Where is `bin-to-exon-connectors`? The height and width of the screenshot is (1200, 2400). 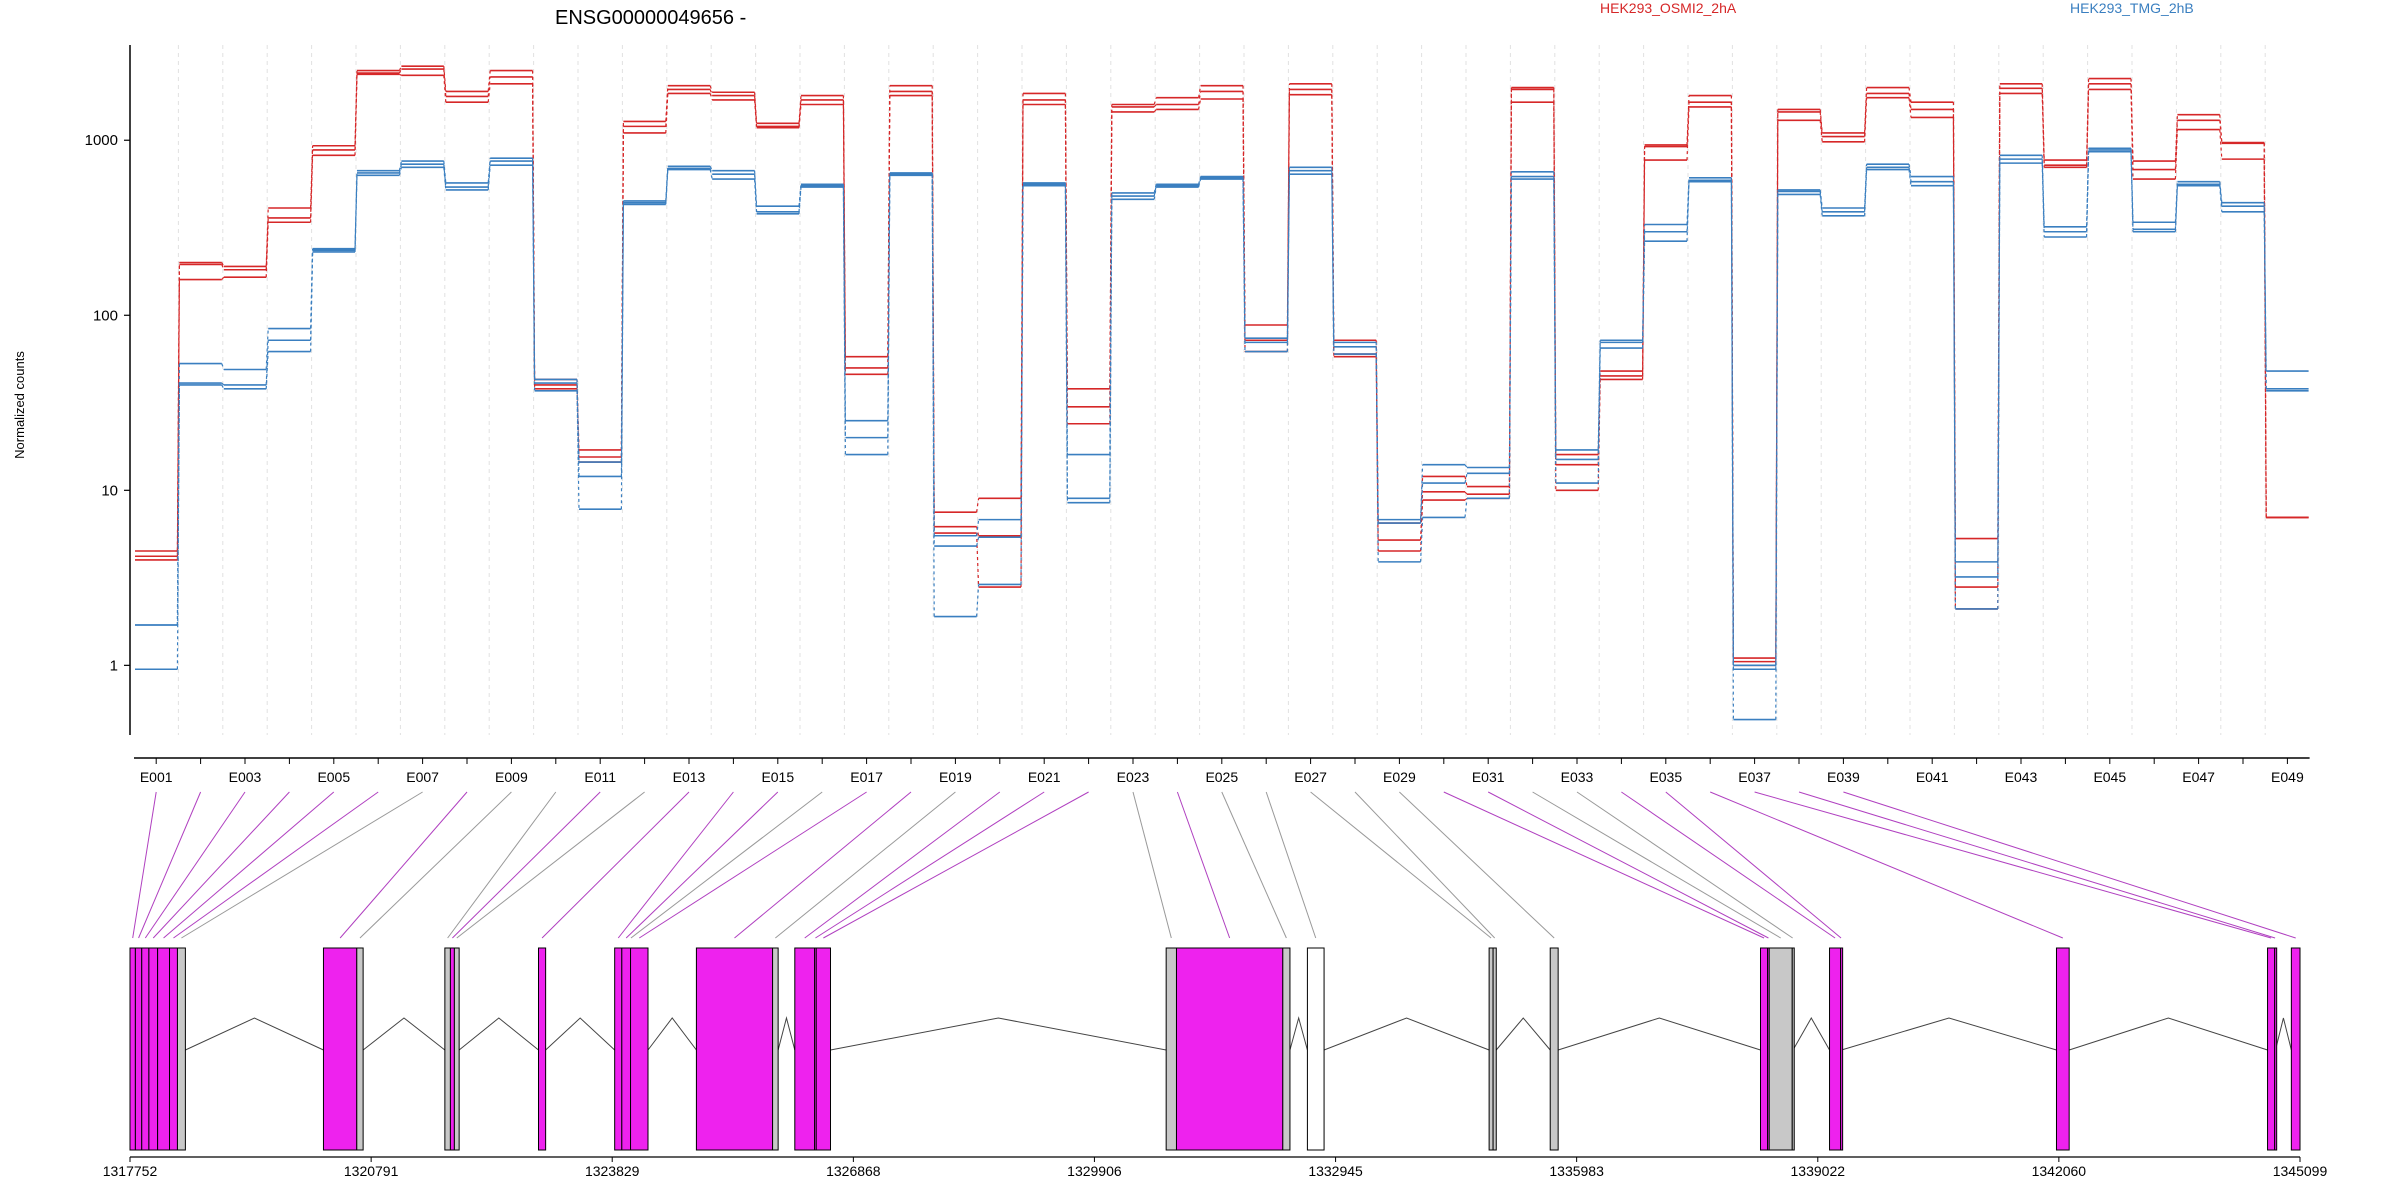
bin-to-exon-connectors is located at coordinates (1214, 865).